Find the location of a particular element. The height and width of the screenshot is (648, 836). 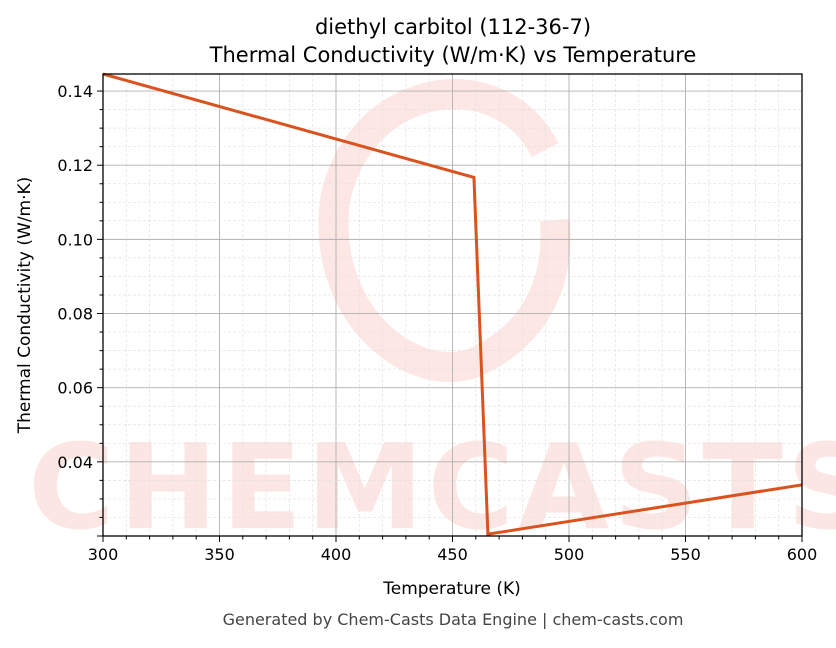

x-tick-label: 600 is located at coordinates (802, 554).